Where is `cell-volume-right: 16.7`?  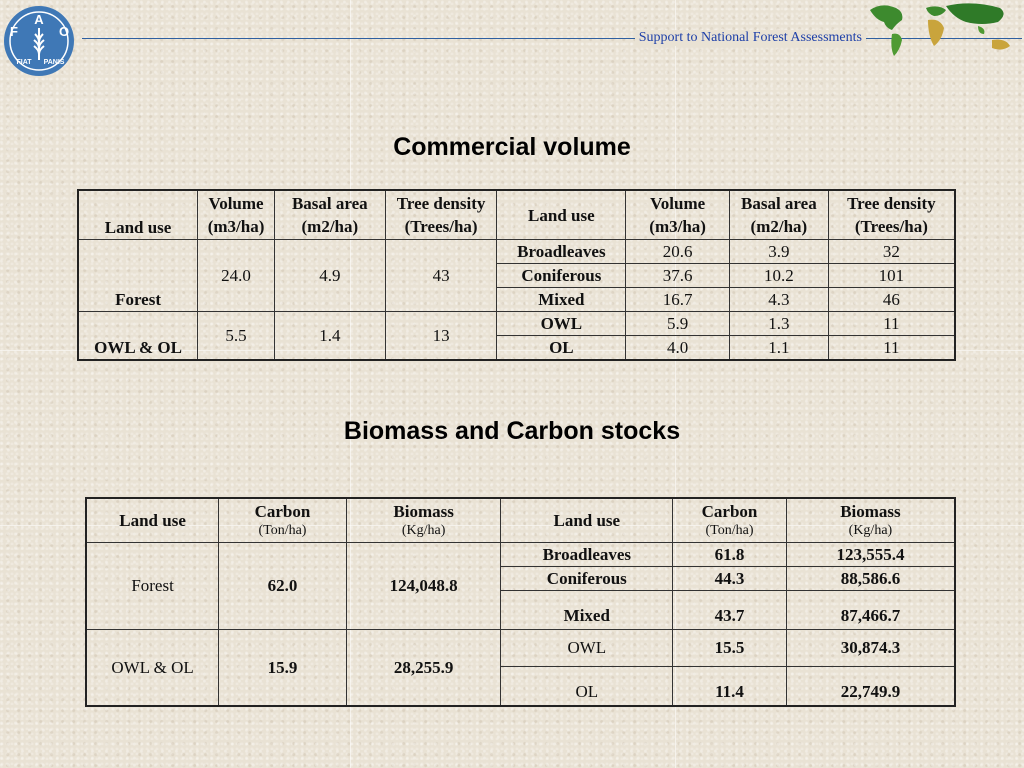 cell-volume-right: 16.7 is located at coordinates (677, 299).